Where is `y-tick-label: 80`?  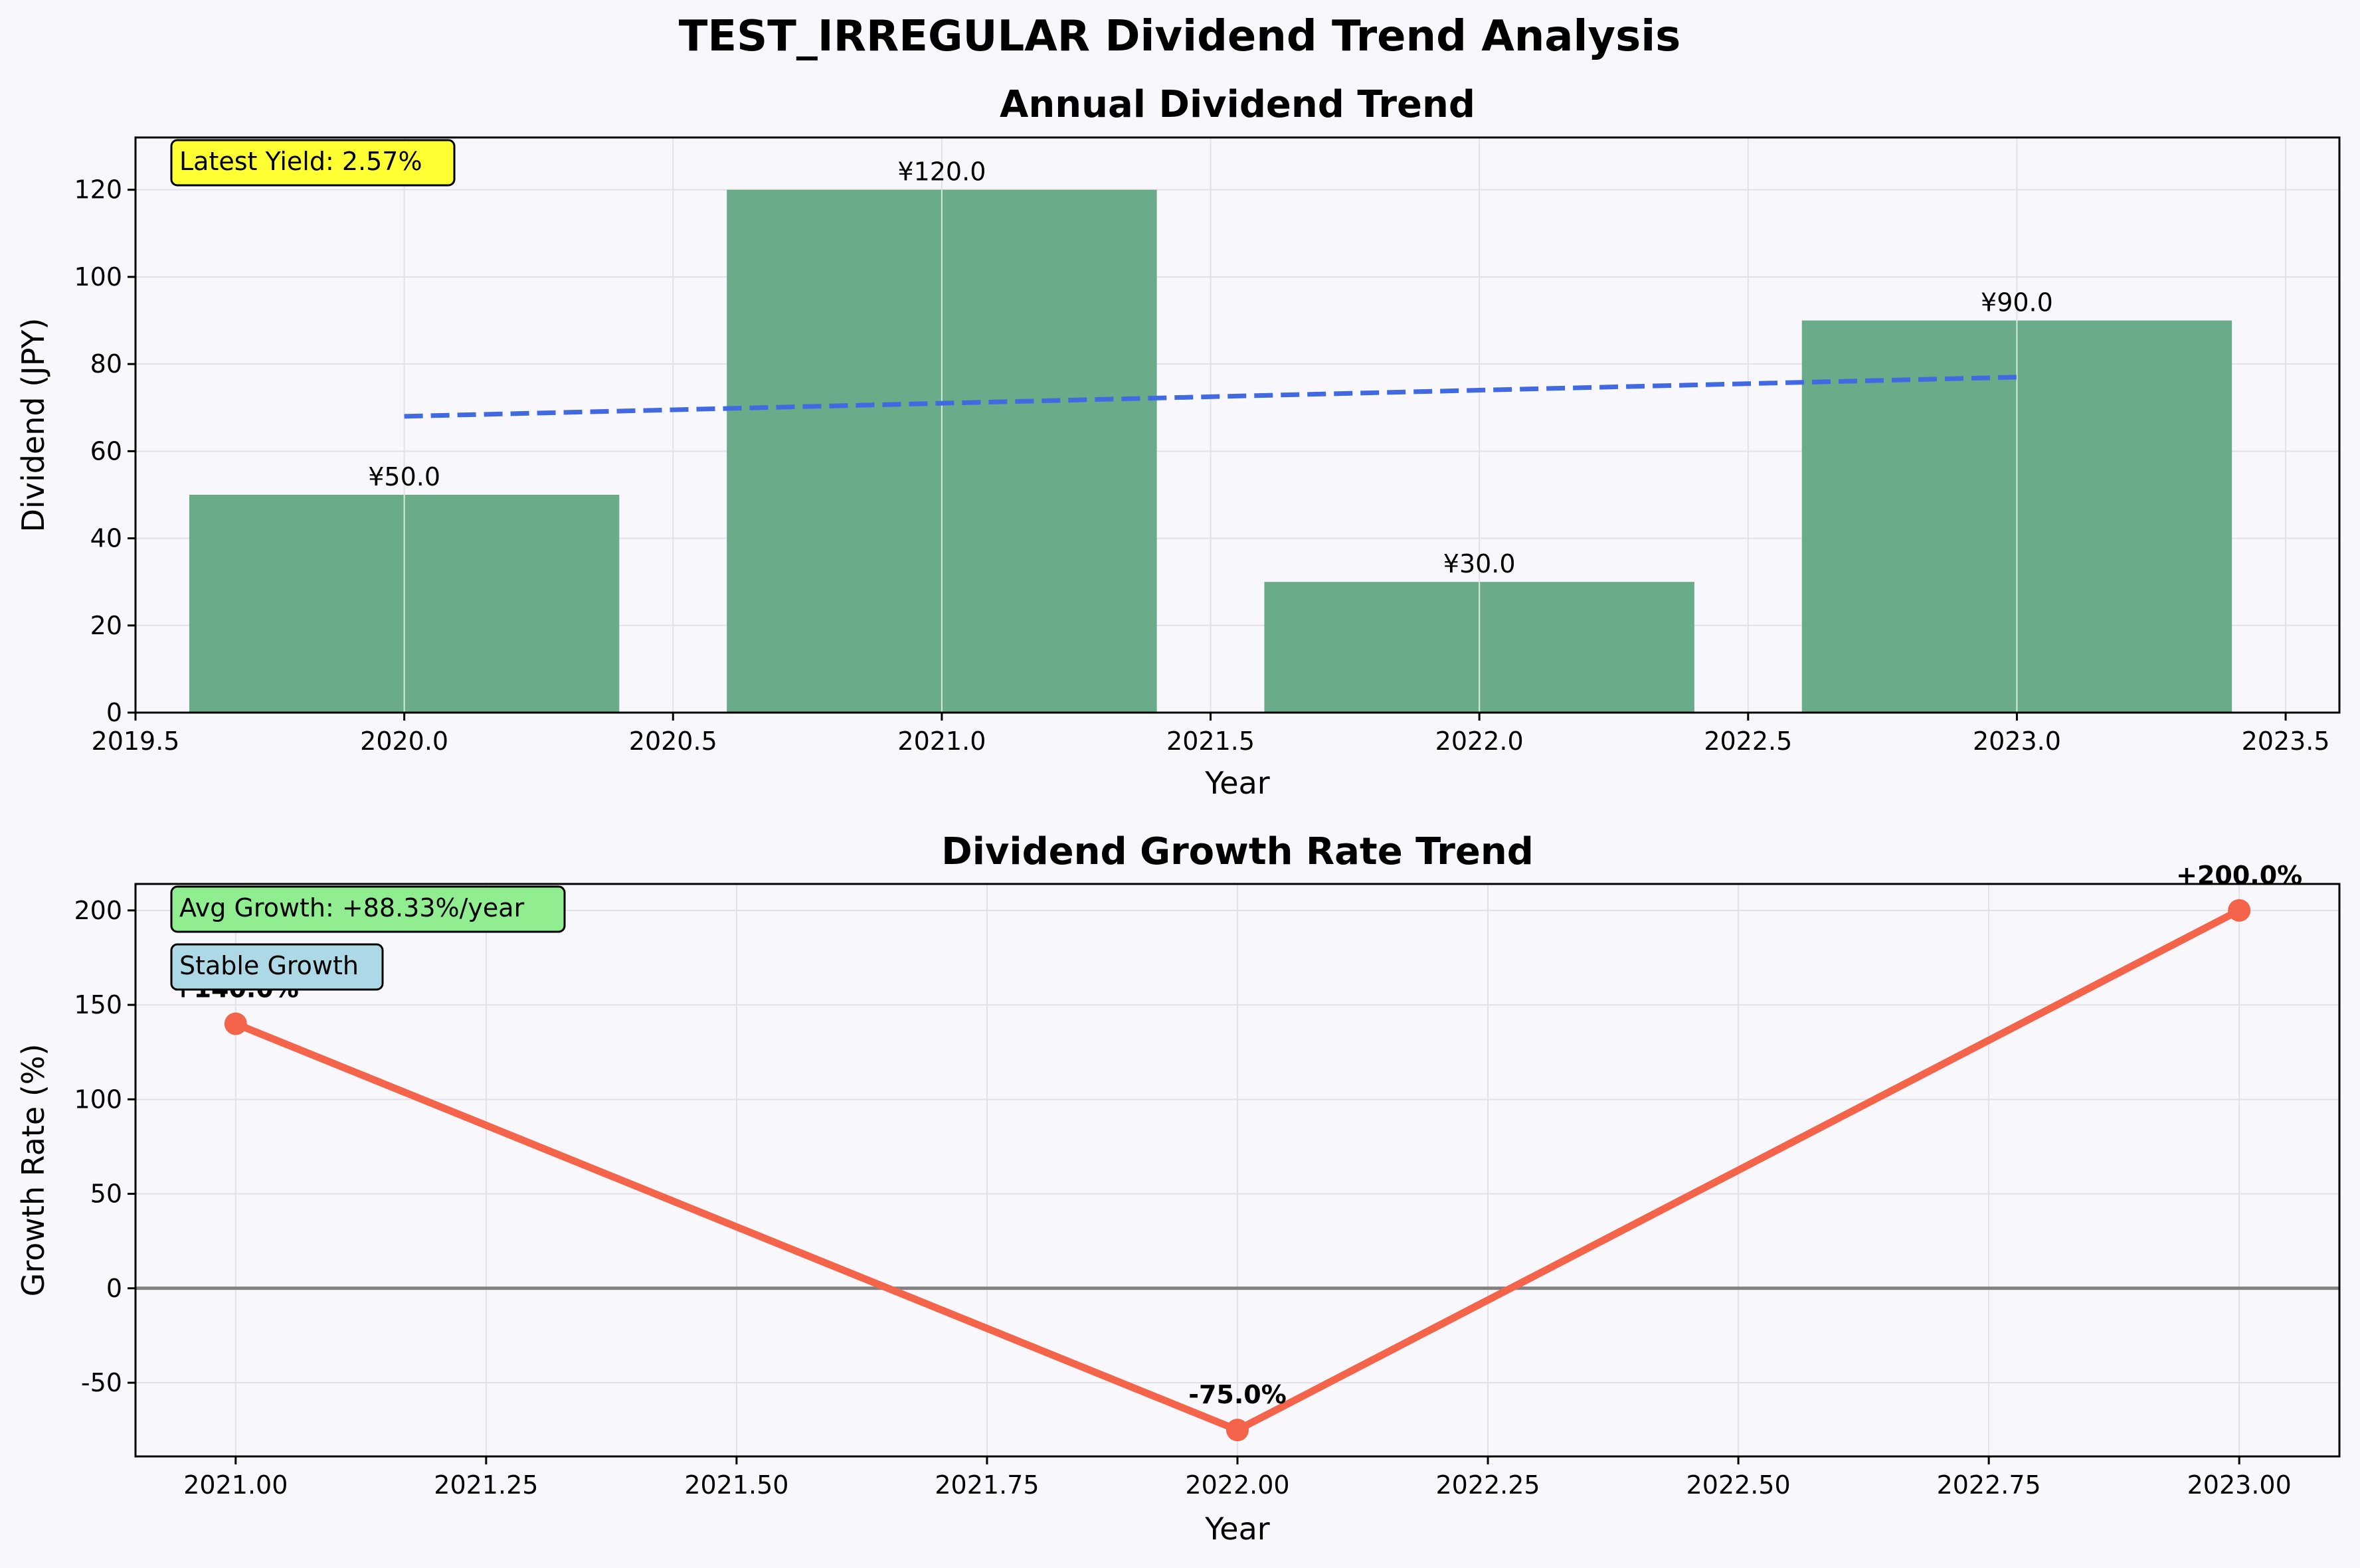
y-tick-label: 80 is located at coordinates (106, 364).